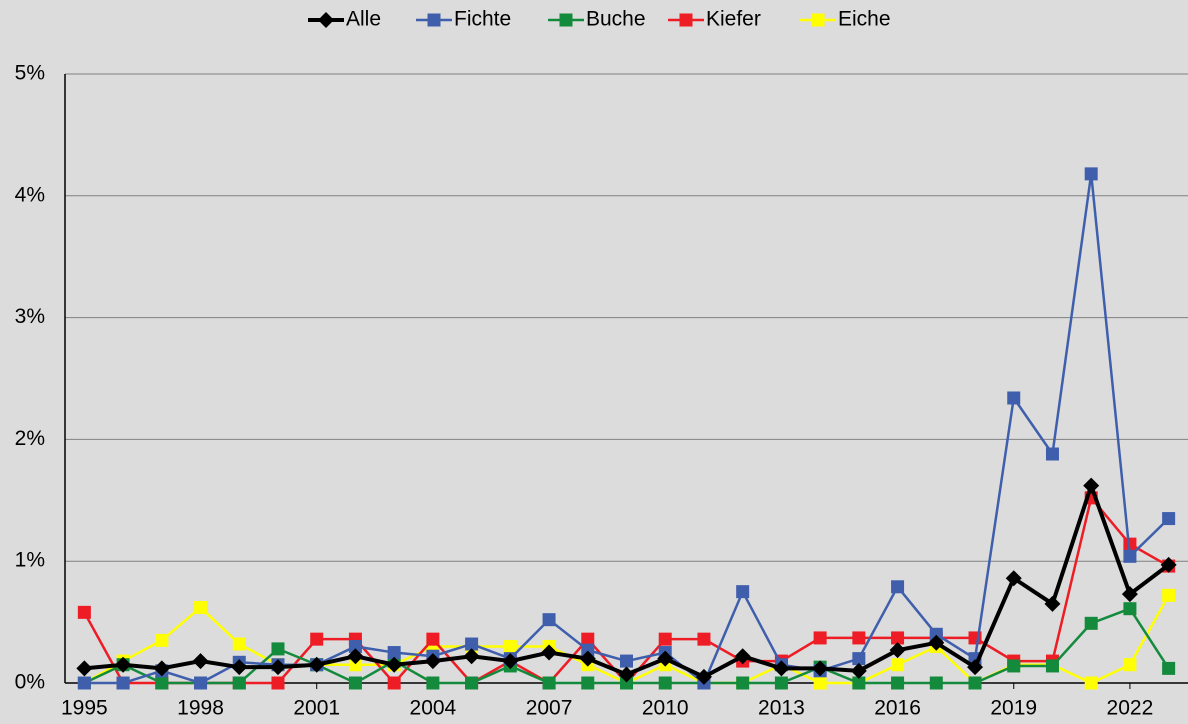  I want to click on x-tick-label: 2022, so click(1130, 708).